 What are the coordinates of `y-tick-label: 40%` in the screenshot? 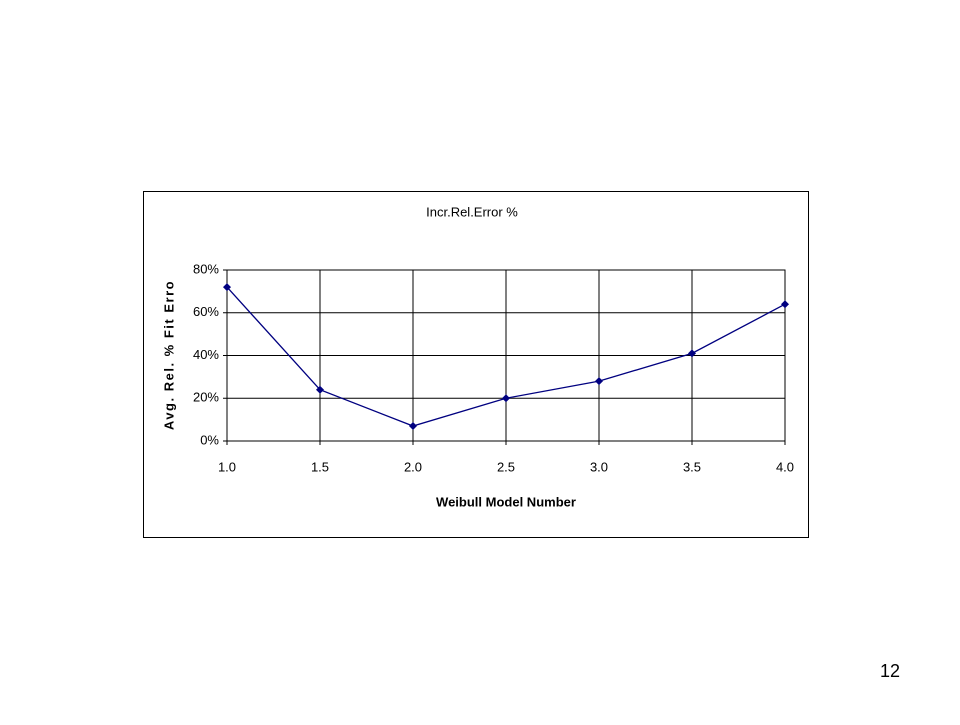 It's located at (206, 354).